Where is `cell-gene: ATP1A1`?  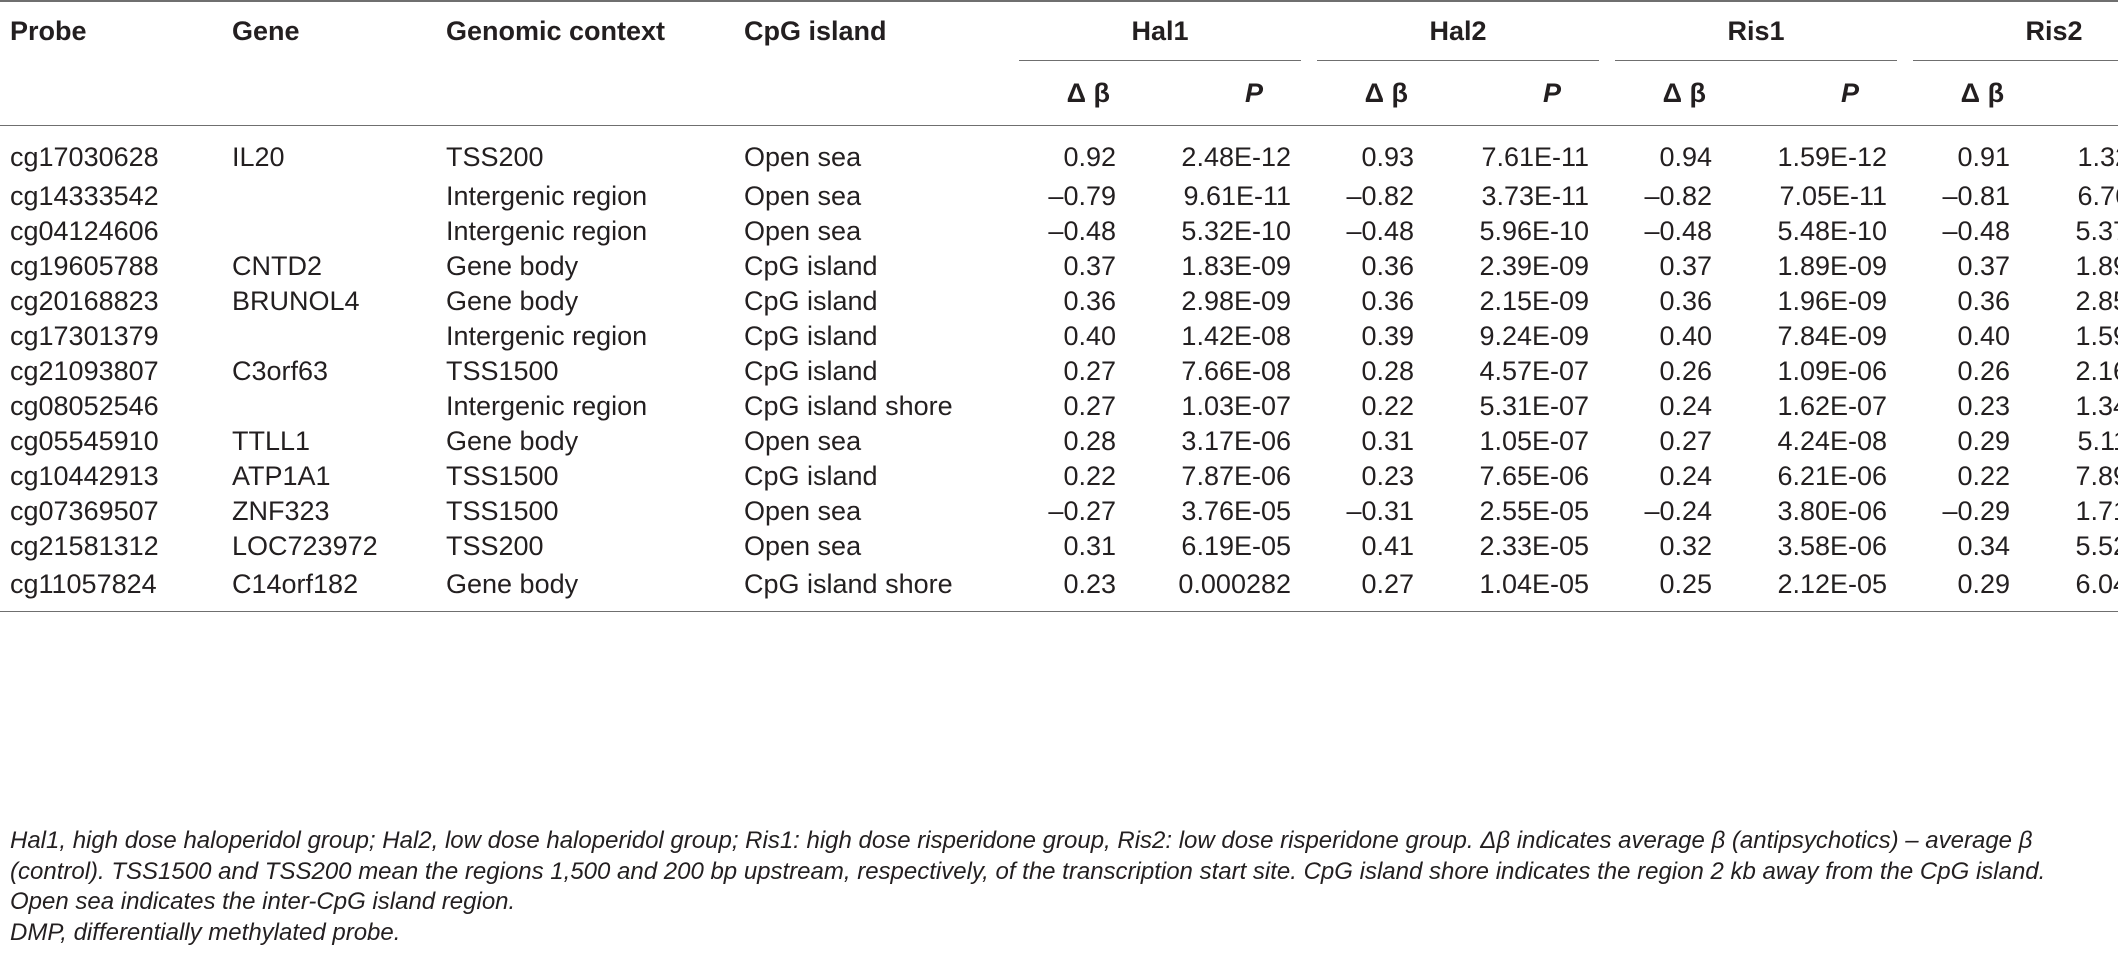 cell-gene: ATP1A1 is located at coordinates (281, 476).